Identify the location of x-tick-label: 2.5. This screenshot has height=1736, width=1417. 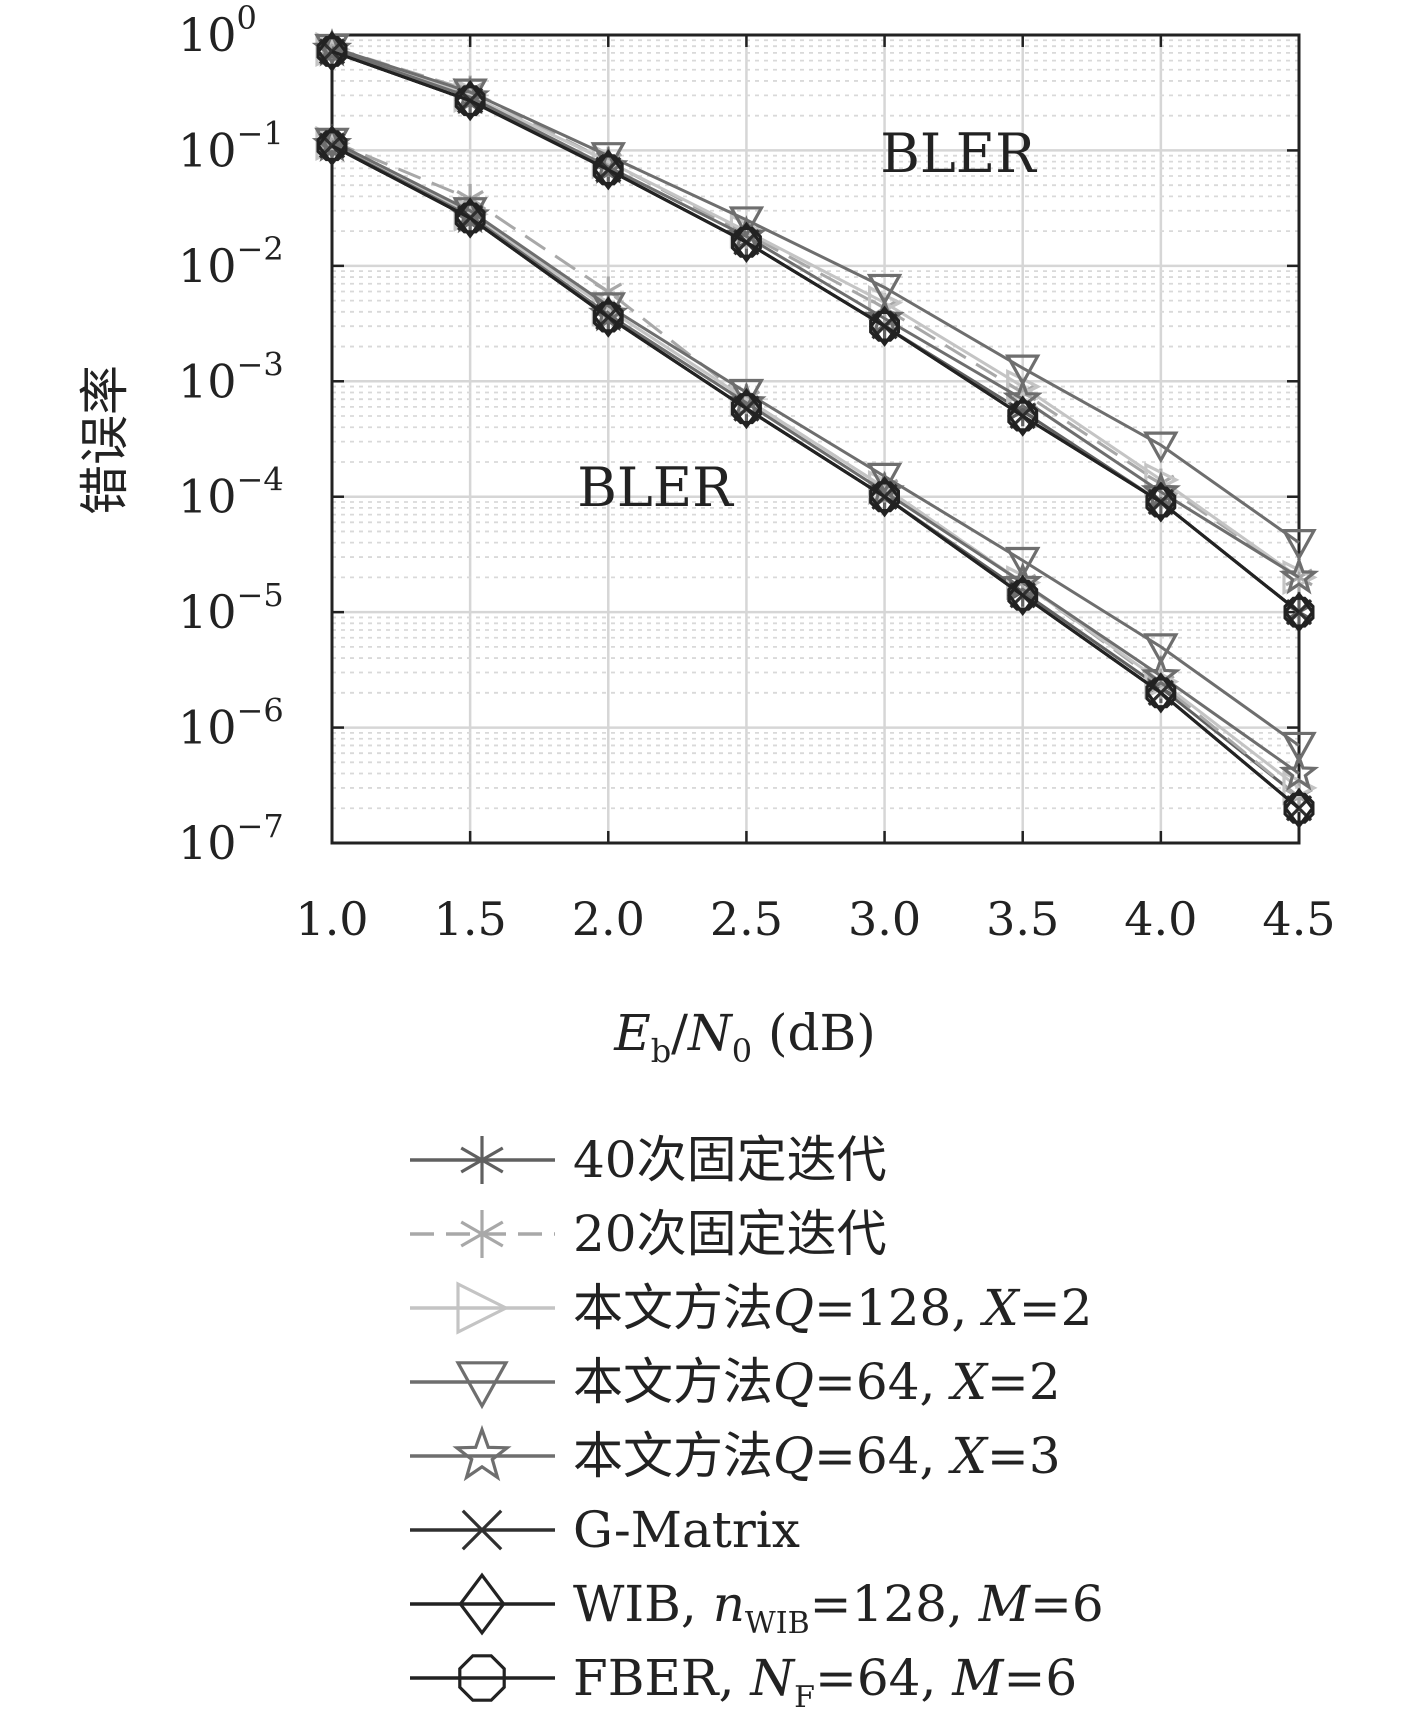
(746, 919).